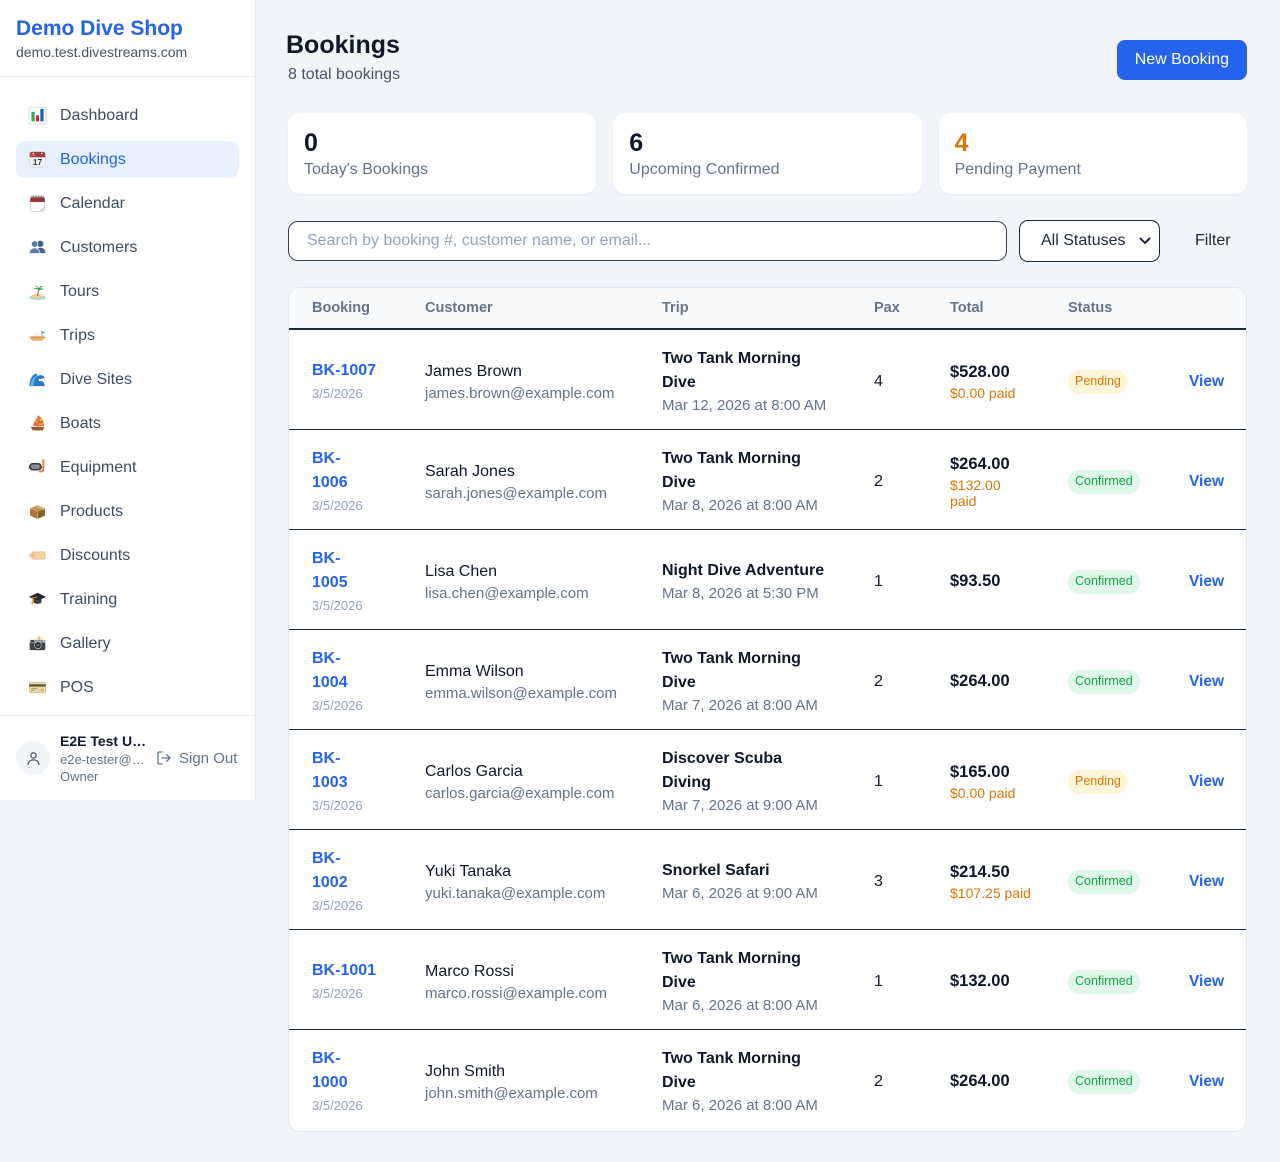 This screenshot has width=1280, height=1162. I want to click on svg-text: 17, so click(38, 162).